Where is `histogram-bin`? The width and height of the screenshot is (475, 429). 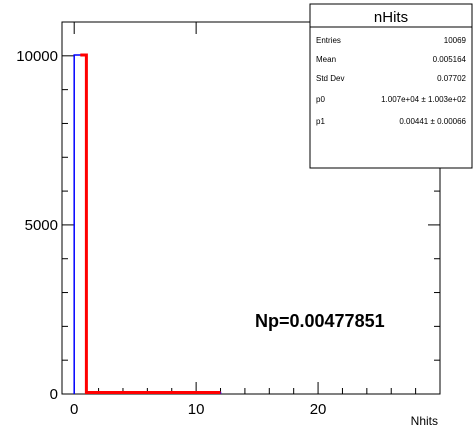 histogram-bin is located at coordinates (80, 224).